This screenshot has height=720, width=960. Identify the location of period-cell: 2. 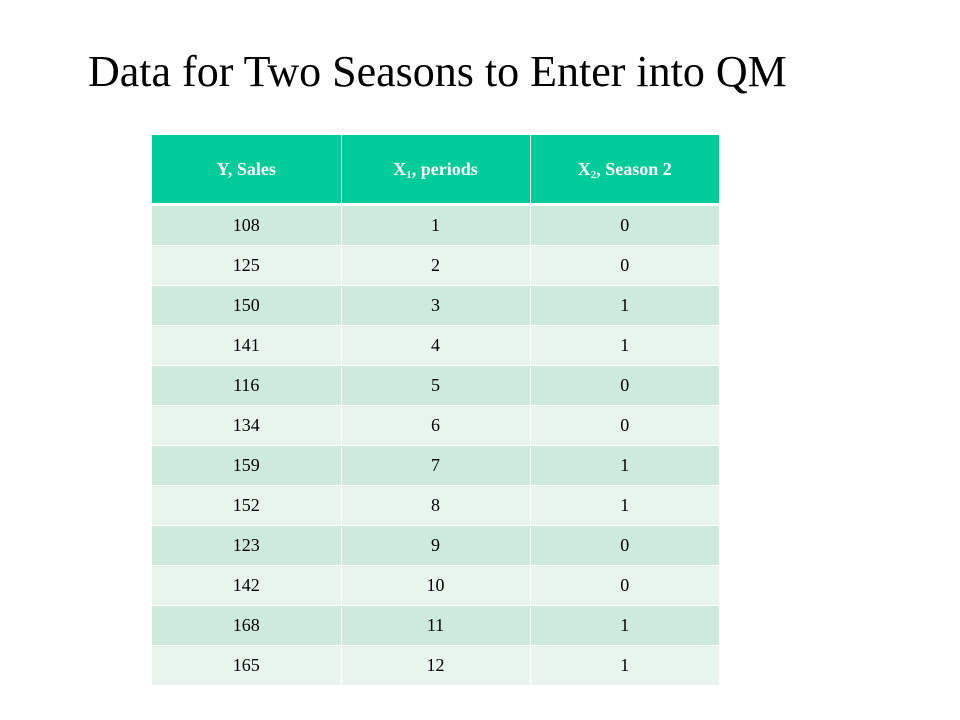
(435, 265).